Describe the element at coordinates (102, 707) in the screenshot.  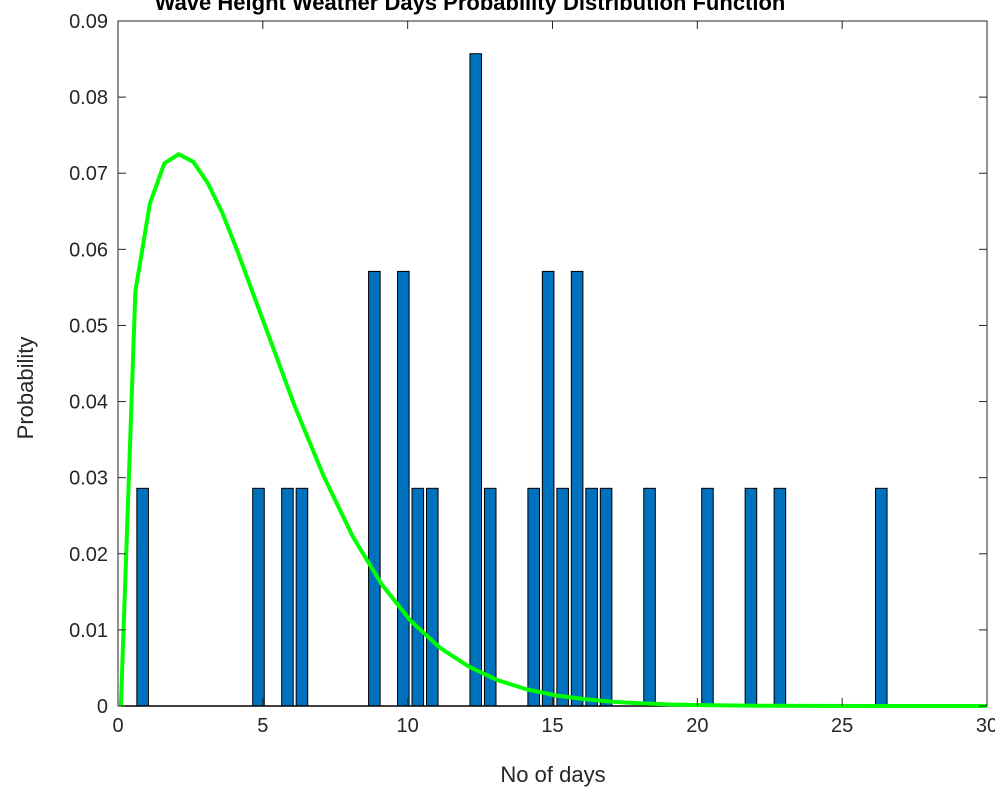
I see `y-tick-label: 0` at that location.